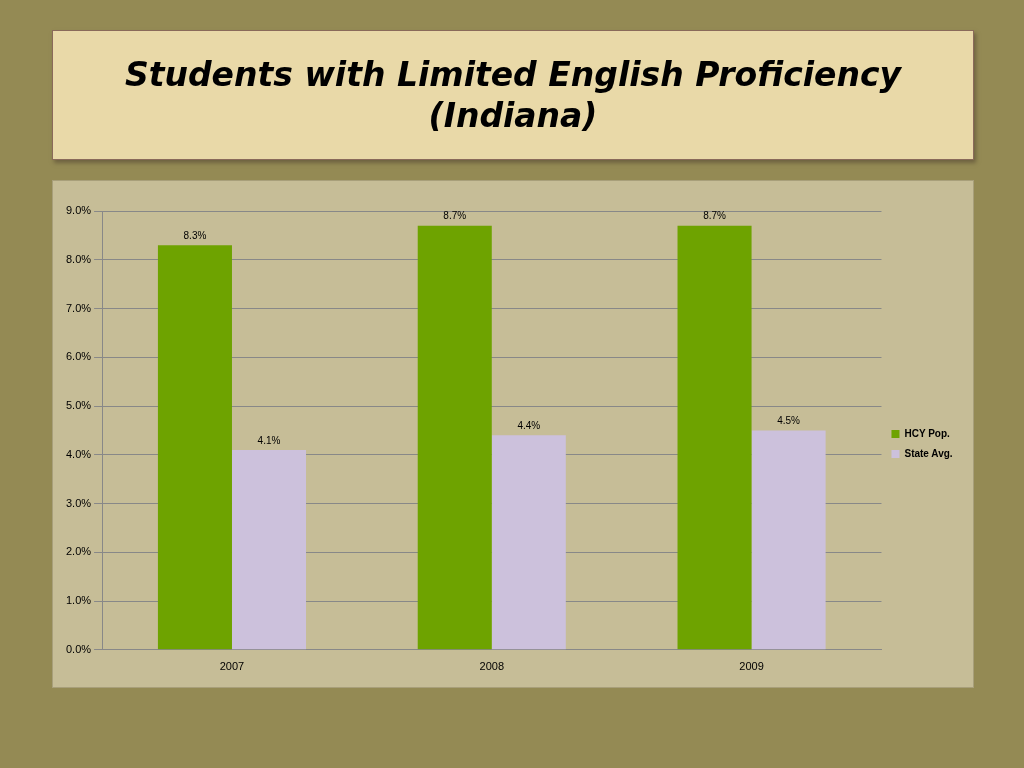 The width and height of the screenshot is (1024, 768). What do you see at coordinates (78, 210) in the screenshot?
I see `y-tick-label: 9.0%` at bounding box center [78, 210].